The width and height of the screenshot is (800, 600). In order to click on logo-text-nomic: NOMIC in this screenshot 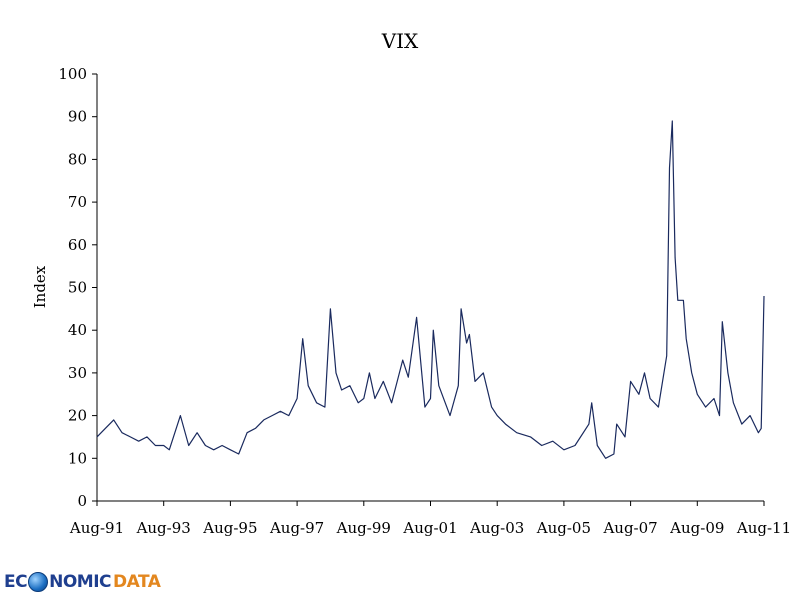, I will do `click(80, 582)`.